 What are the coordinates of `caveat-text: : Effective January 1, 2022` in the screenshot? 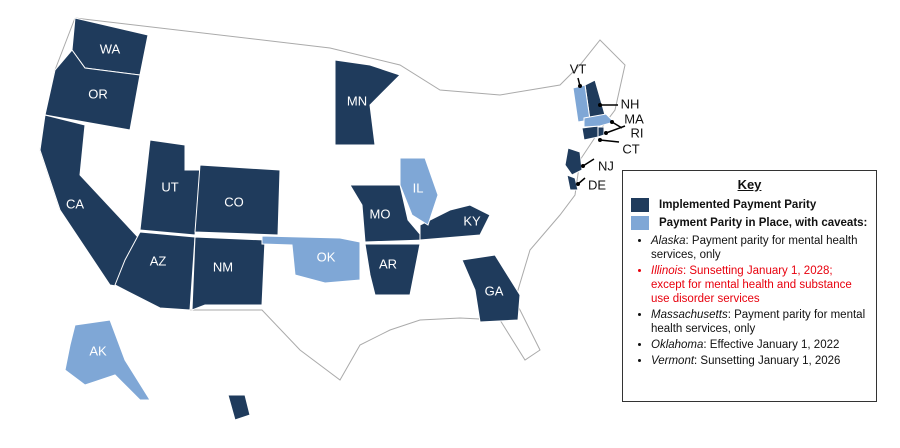 It's located at (771, 345).